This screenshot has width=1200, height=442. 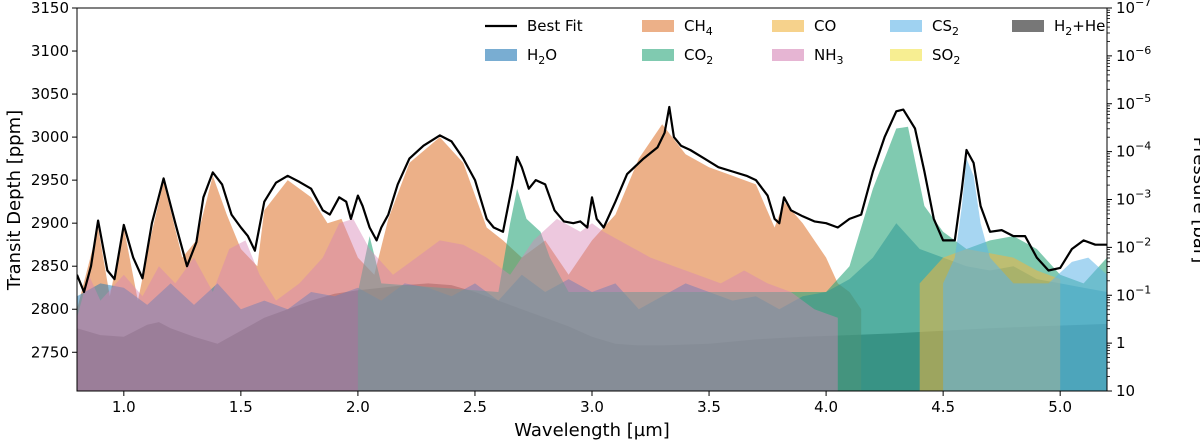 What do you see at coordinates (475, 407) in the screenshot?
I see `x-tick-label: 2.5` at bounding box center [475, 407].